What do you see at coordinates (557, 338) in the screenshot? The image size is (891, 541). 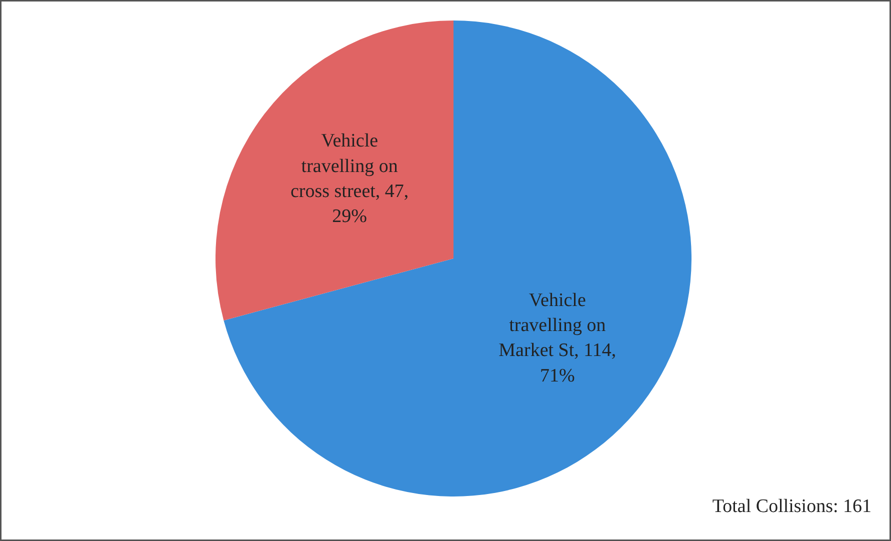 I see `slice-label: Vehicle travelling on Market St, 114, 71%` at bounding box center [557, 338].